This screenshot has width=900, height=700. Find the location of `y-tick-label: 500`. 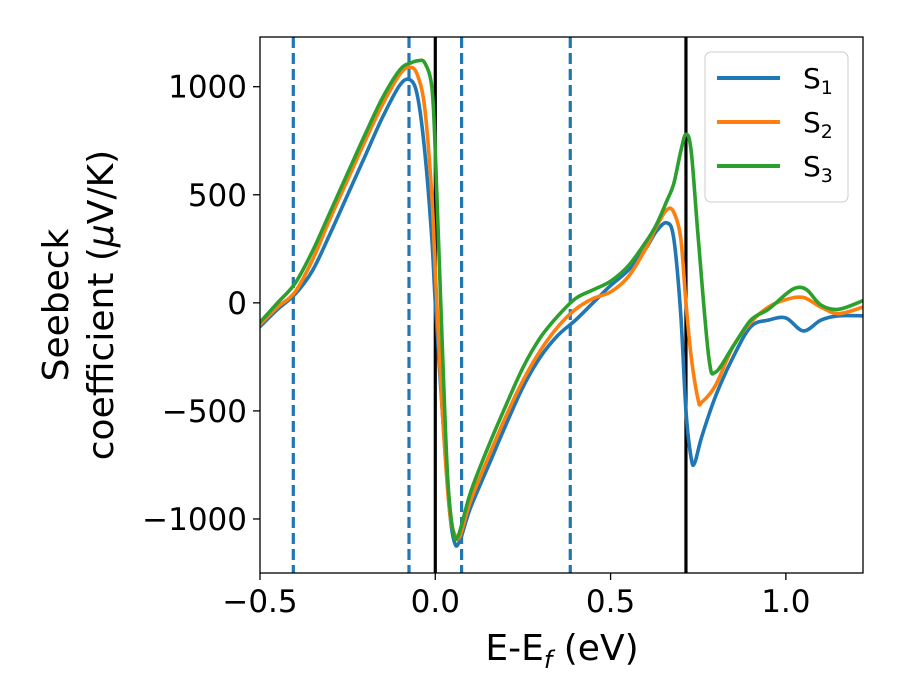

y-tick-label: 500 is located at coordinates (217, 196).